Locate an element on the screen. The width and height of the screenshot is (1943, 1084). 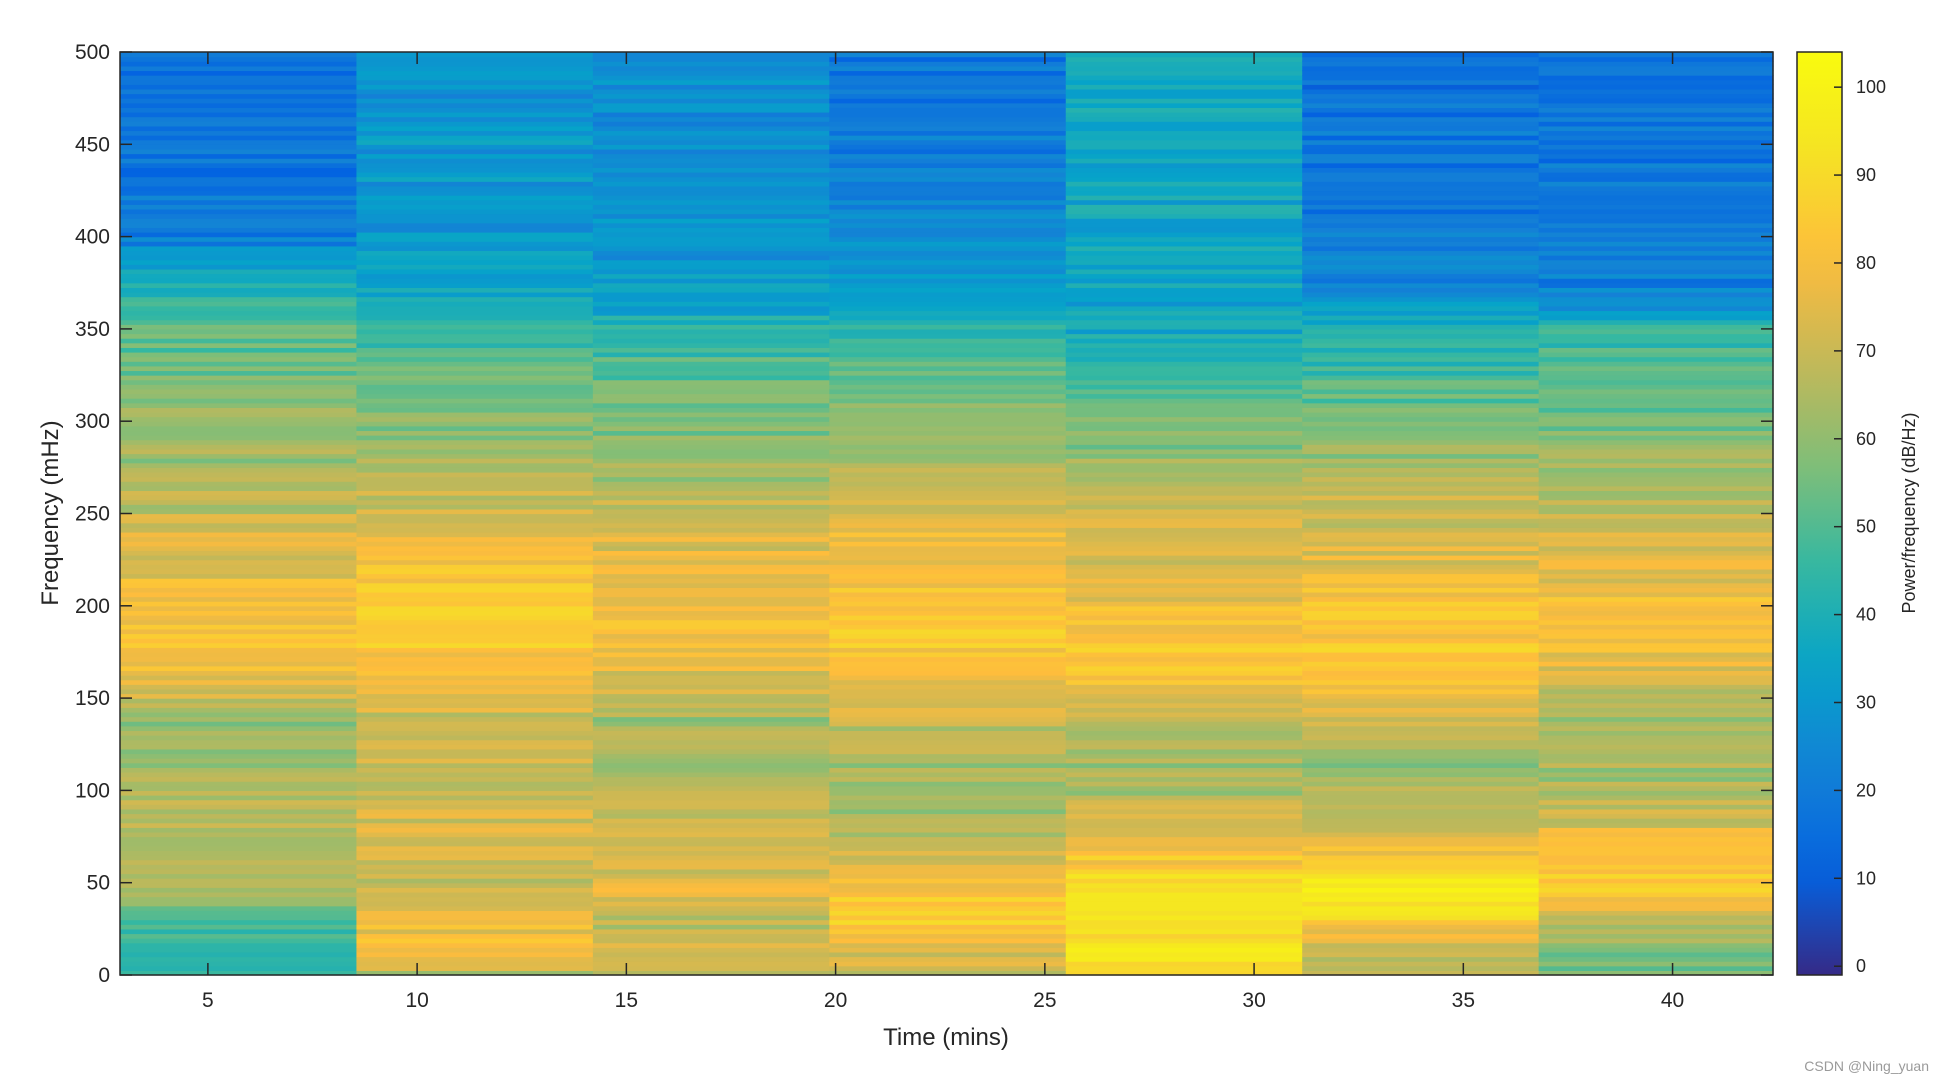
spectrogram-column is located at coordinates (948, 514).